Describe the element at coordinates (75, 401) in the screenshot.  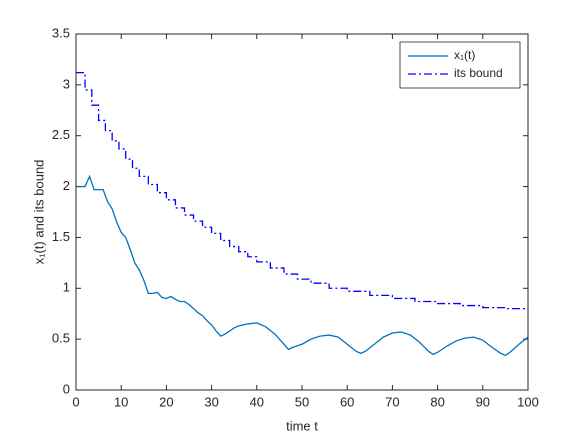
I see `x-tick-label: 0` at that location.